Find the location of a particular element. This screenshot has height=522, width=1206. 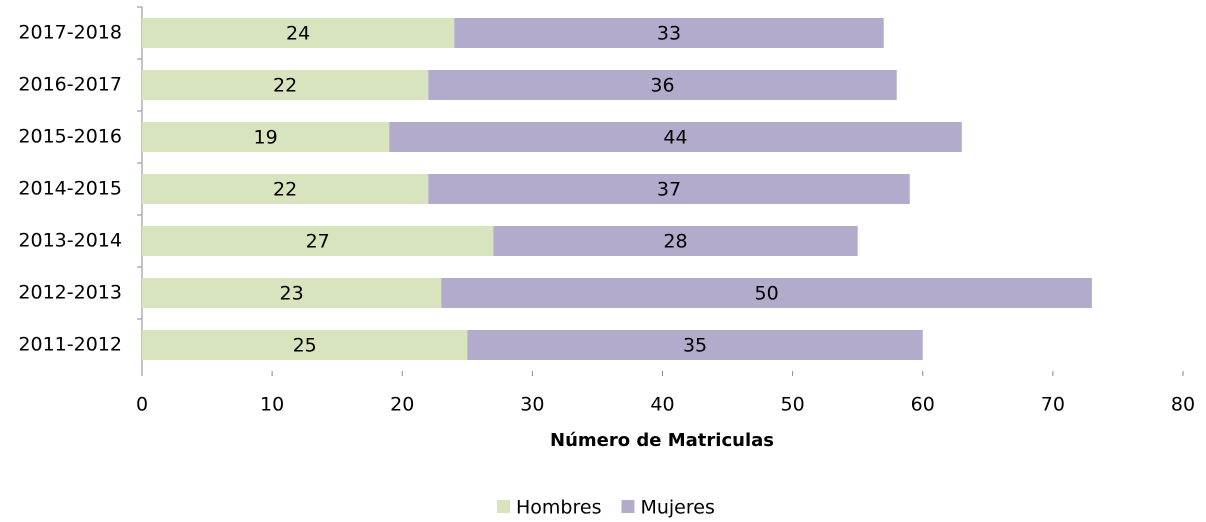

data-label: 27 is located at coordinates (318, 242).